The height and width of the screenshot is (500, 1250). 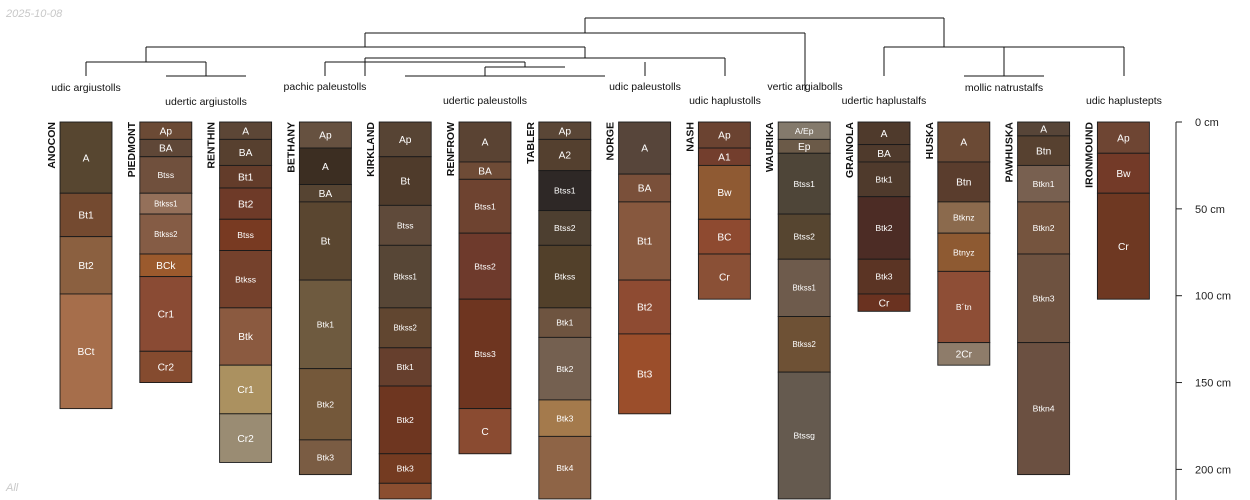 What do you see at coordinates (725, 101) in the screenshot?
I see `group-label: udic haplustolls` at bounding box center [725, 101].